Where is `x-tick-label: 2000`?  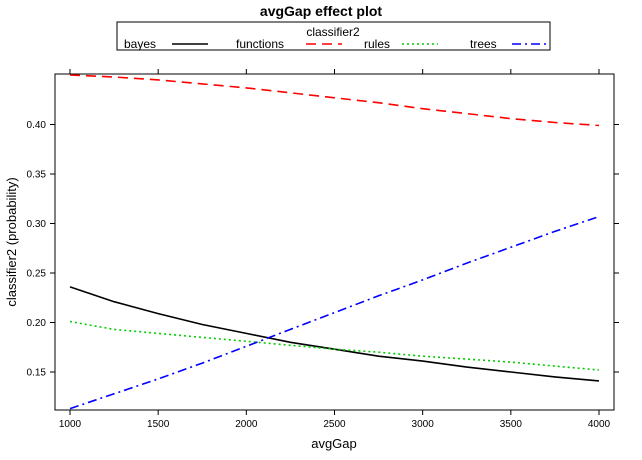
x-tick-label: 2000 is located at coordinates (246, 424).